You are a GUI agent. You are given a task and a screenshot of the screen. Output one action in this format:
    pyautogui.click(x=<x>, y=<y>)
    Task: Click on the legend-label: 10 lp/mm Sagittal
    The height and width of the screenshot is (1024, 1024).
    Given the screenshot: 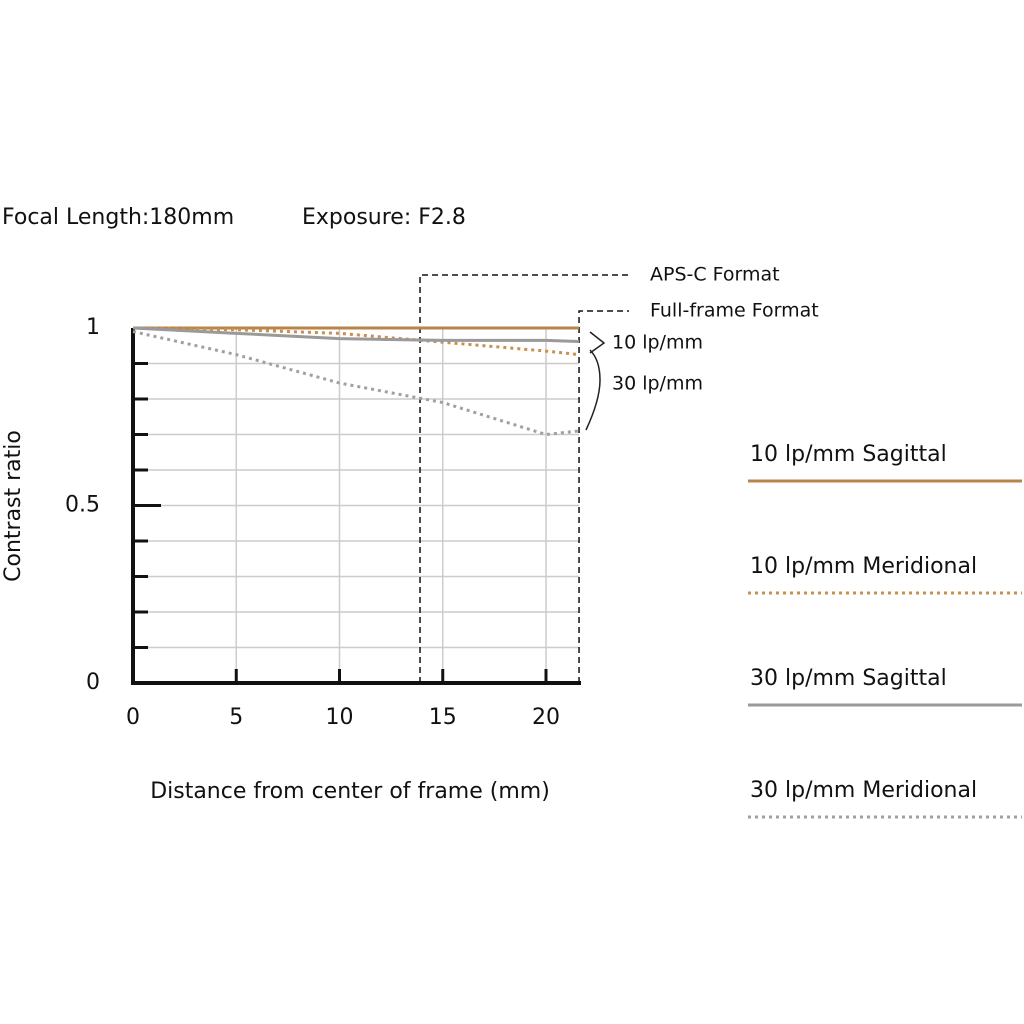 What is the action you would take?
    pyautogui.click(x=848, y=454)
    